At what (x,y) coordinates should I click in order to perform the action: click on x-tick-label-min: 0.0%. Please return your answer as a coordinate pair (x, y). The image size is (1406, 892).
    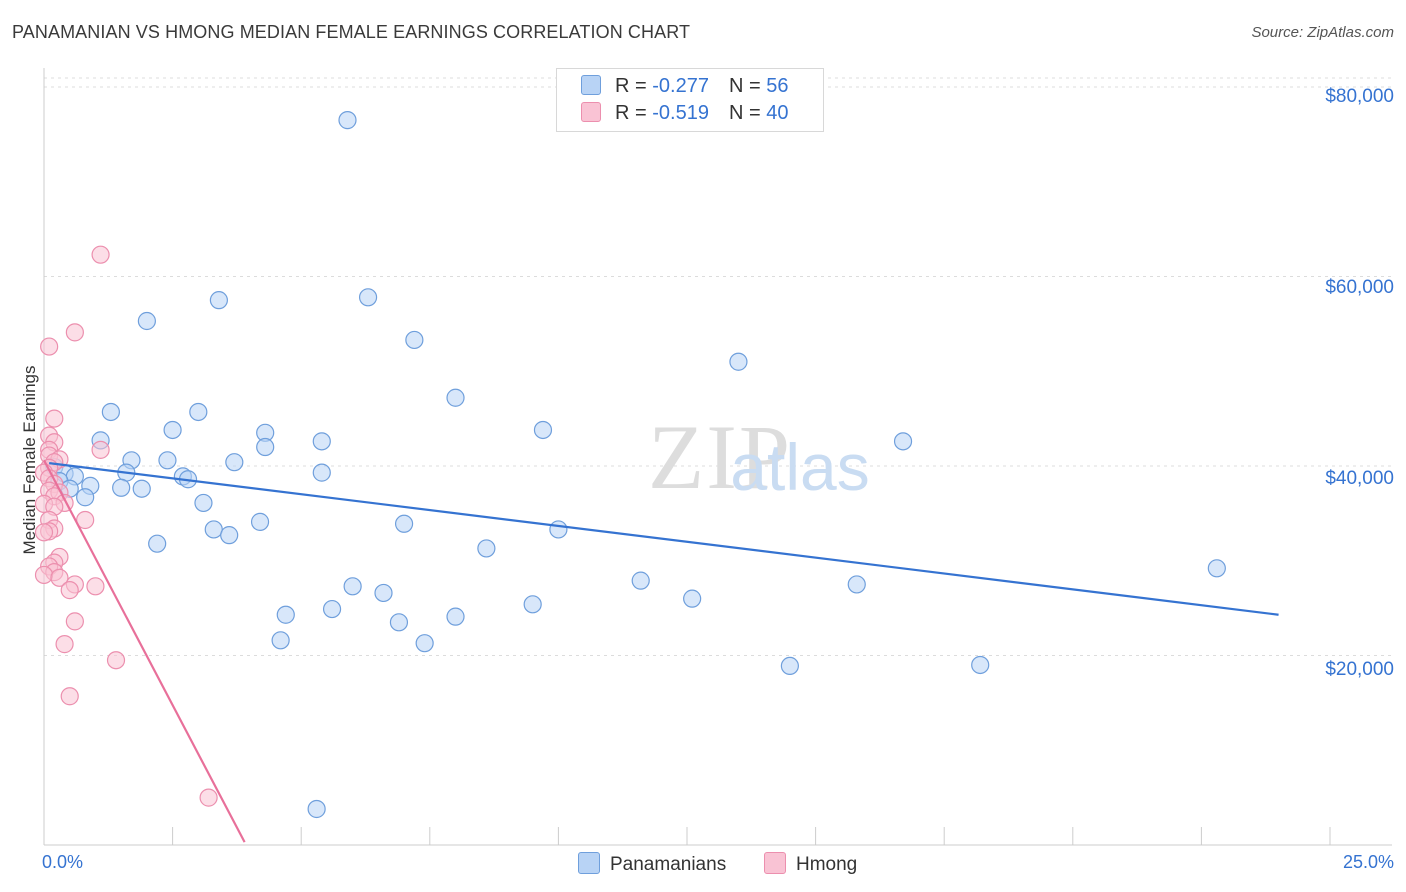
    Looking at the image, I should click on (63, 862).